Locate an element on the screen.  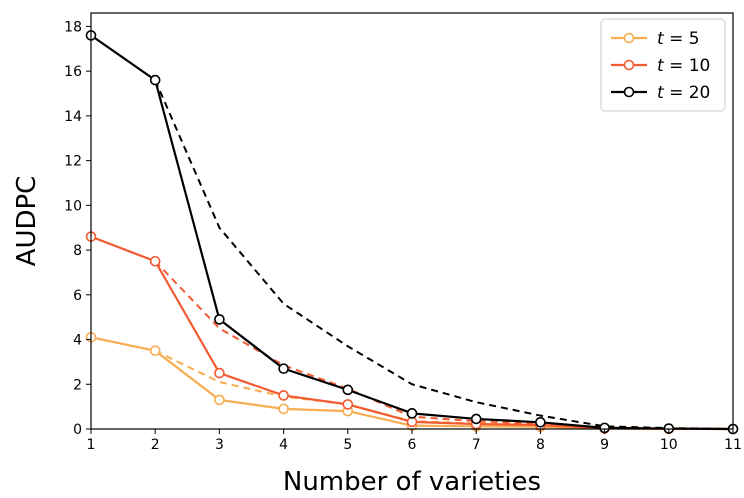
legend-label-value: = 5 is located at coordinates (682, 39).